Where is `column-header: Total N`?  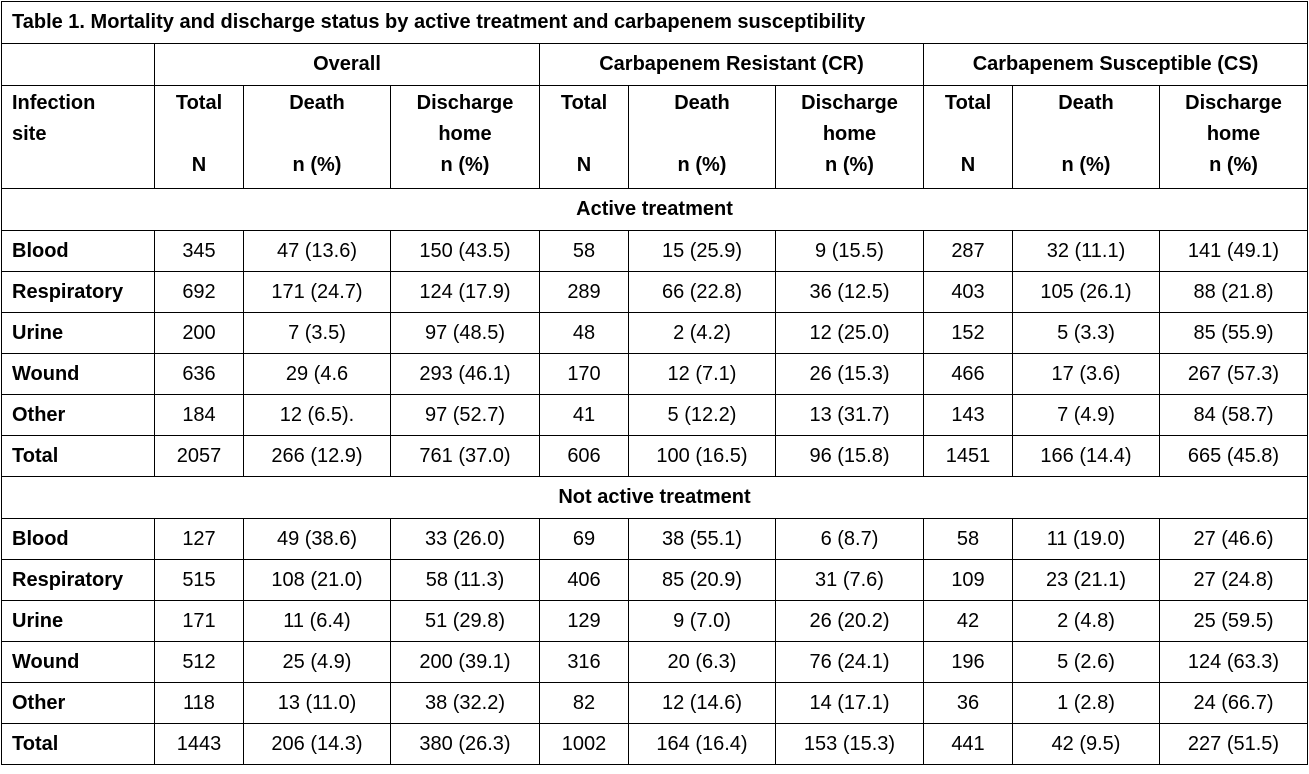 column-header: Total N is located at coordinates (968, 137).